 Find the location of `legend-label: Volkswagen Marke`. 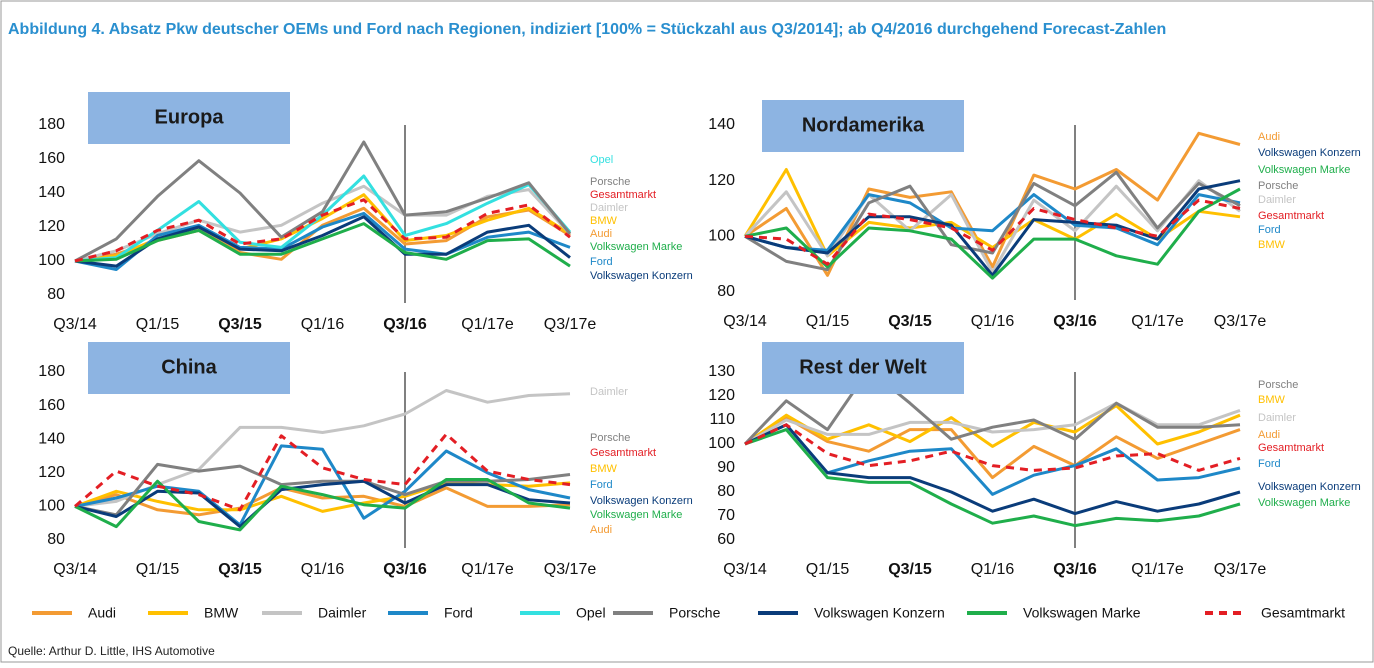

legend-label: Volkswagen Marke is located at coordinates (1082, 613).